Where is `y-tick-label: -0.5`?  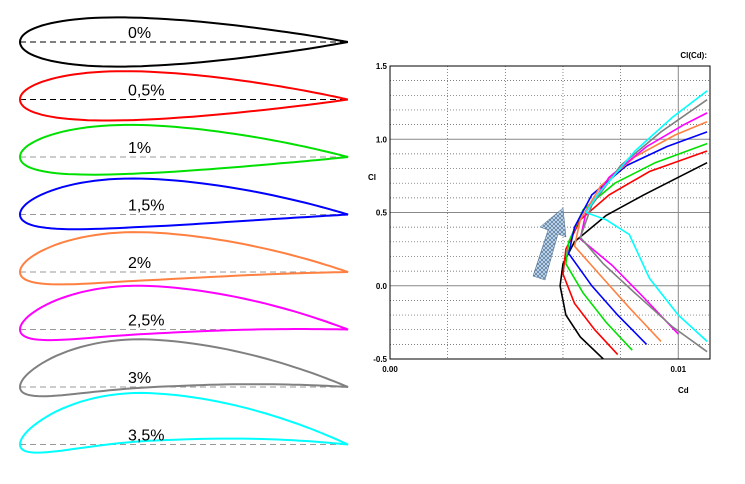
y-tick-label: -0.5 is located at coordinates (380, 359).